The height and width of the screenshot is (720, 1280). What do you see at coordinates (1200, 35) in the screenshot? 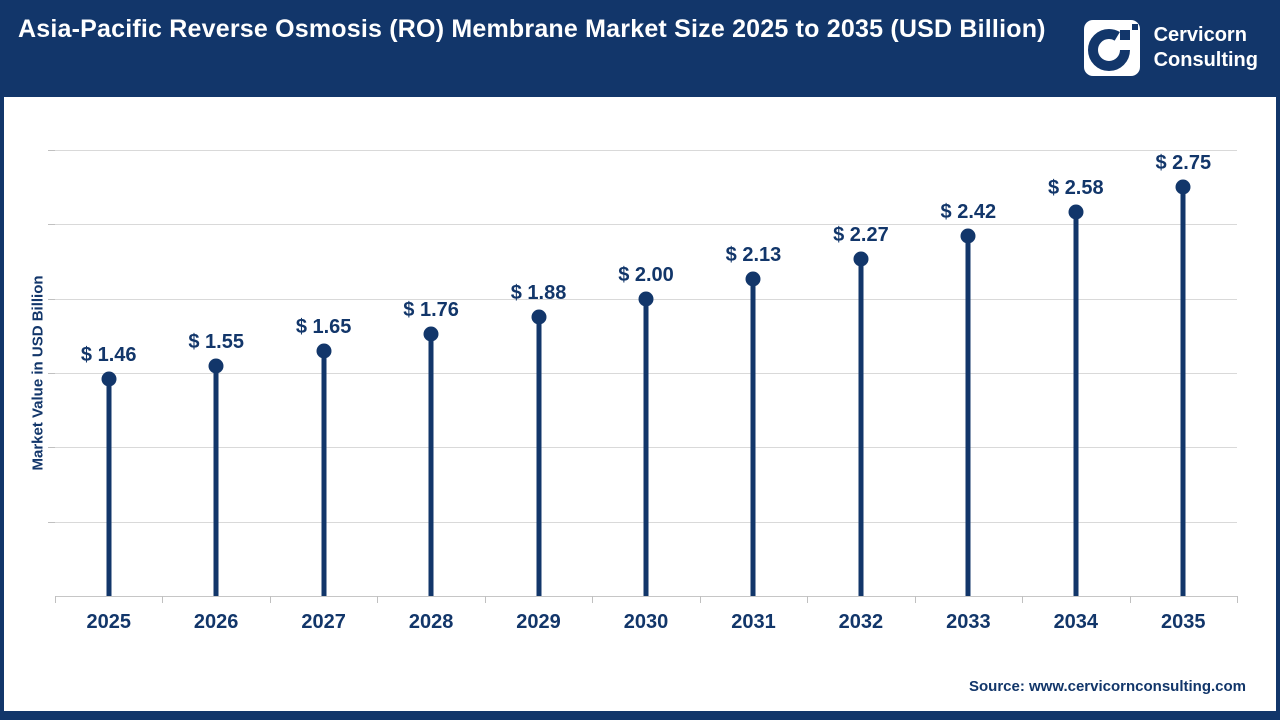
I see `logo-line1: Cervicorn` at bounding box center [1200, 35].